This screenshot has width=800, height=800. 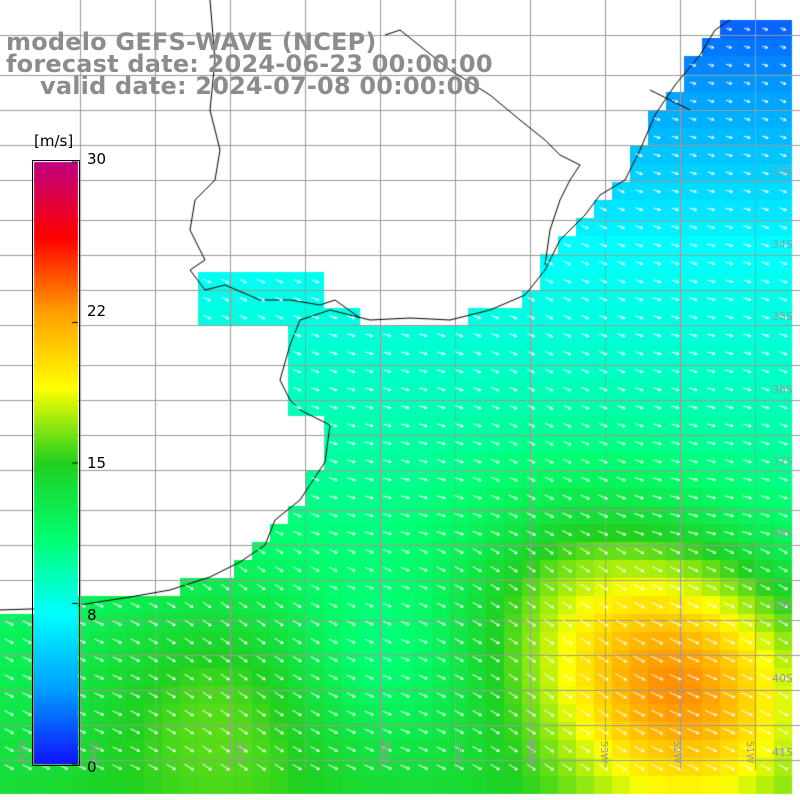 I want to click on lon-label: 53W, so click(x=603, y=752).